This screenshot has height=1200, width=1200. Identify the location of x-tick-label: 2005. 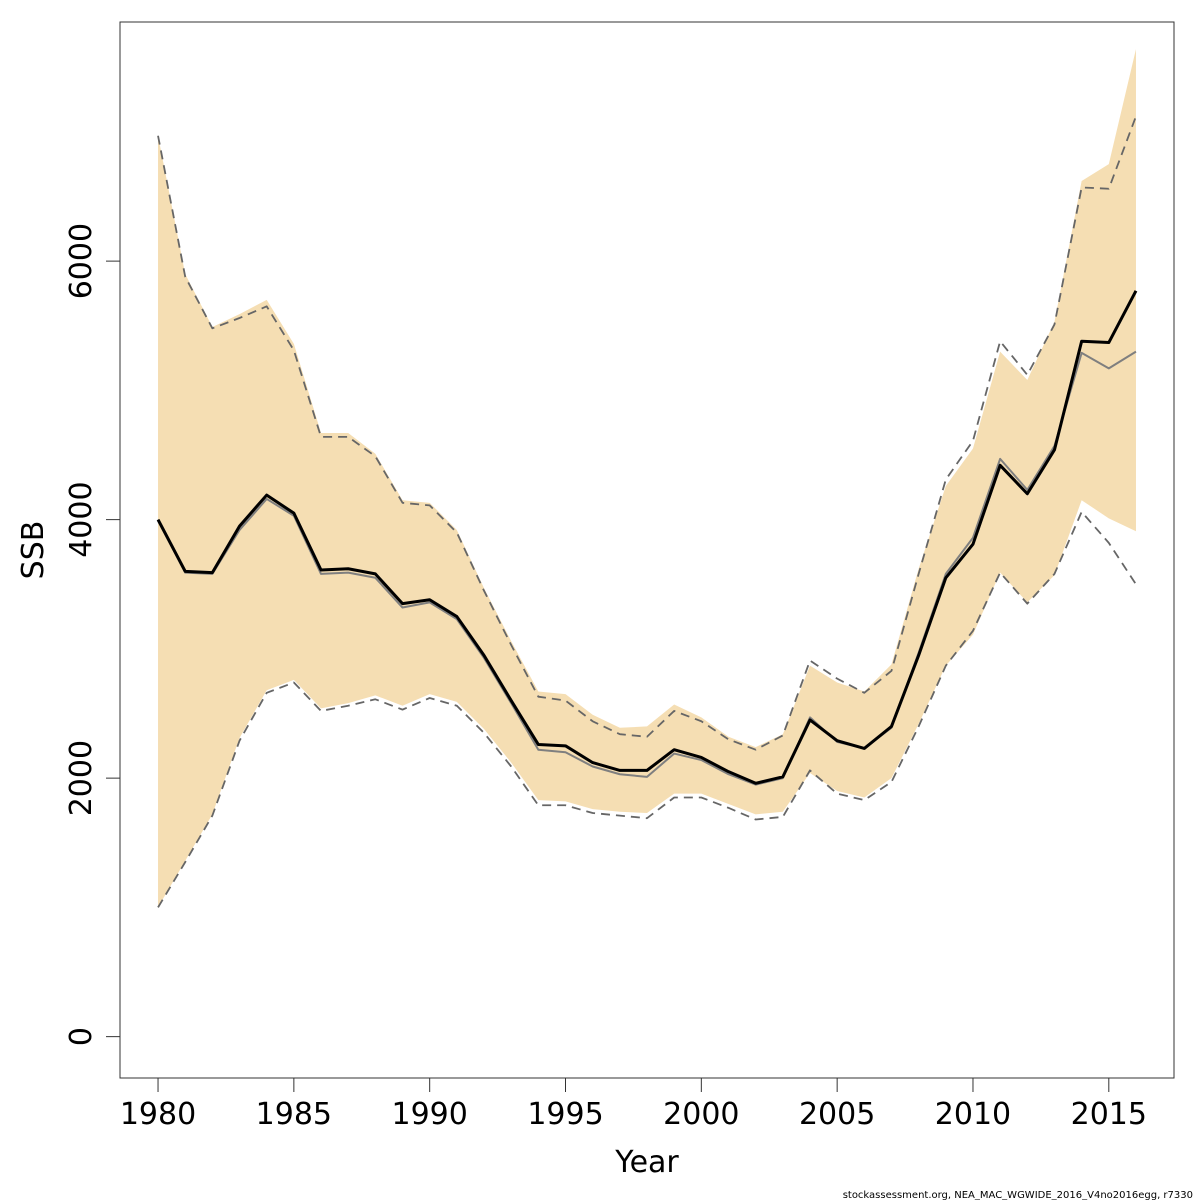
(837, 1114).